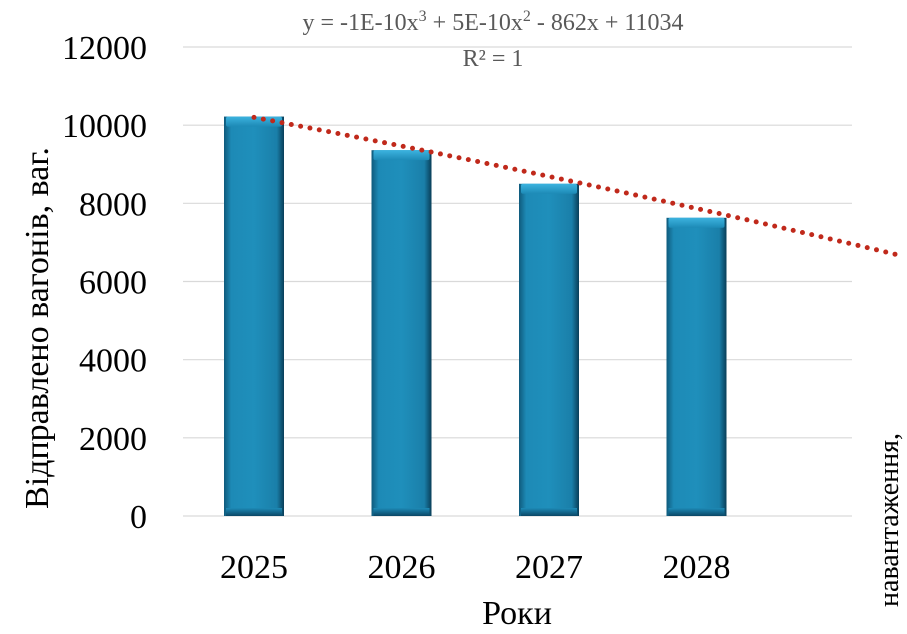 This screenshot has width=907, height=634. What do you see at coordinates (113, 361) in the screenshot?
I see `y-tick-label: 4000` at bounding box center [113, 361].